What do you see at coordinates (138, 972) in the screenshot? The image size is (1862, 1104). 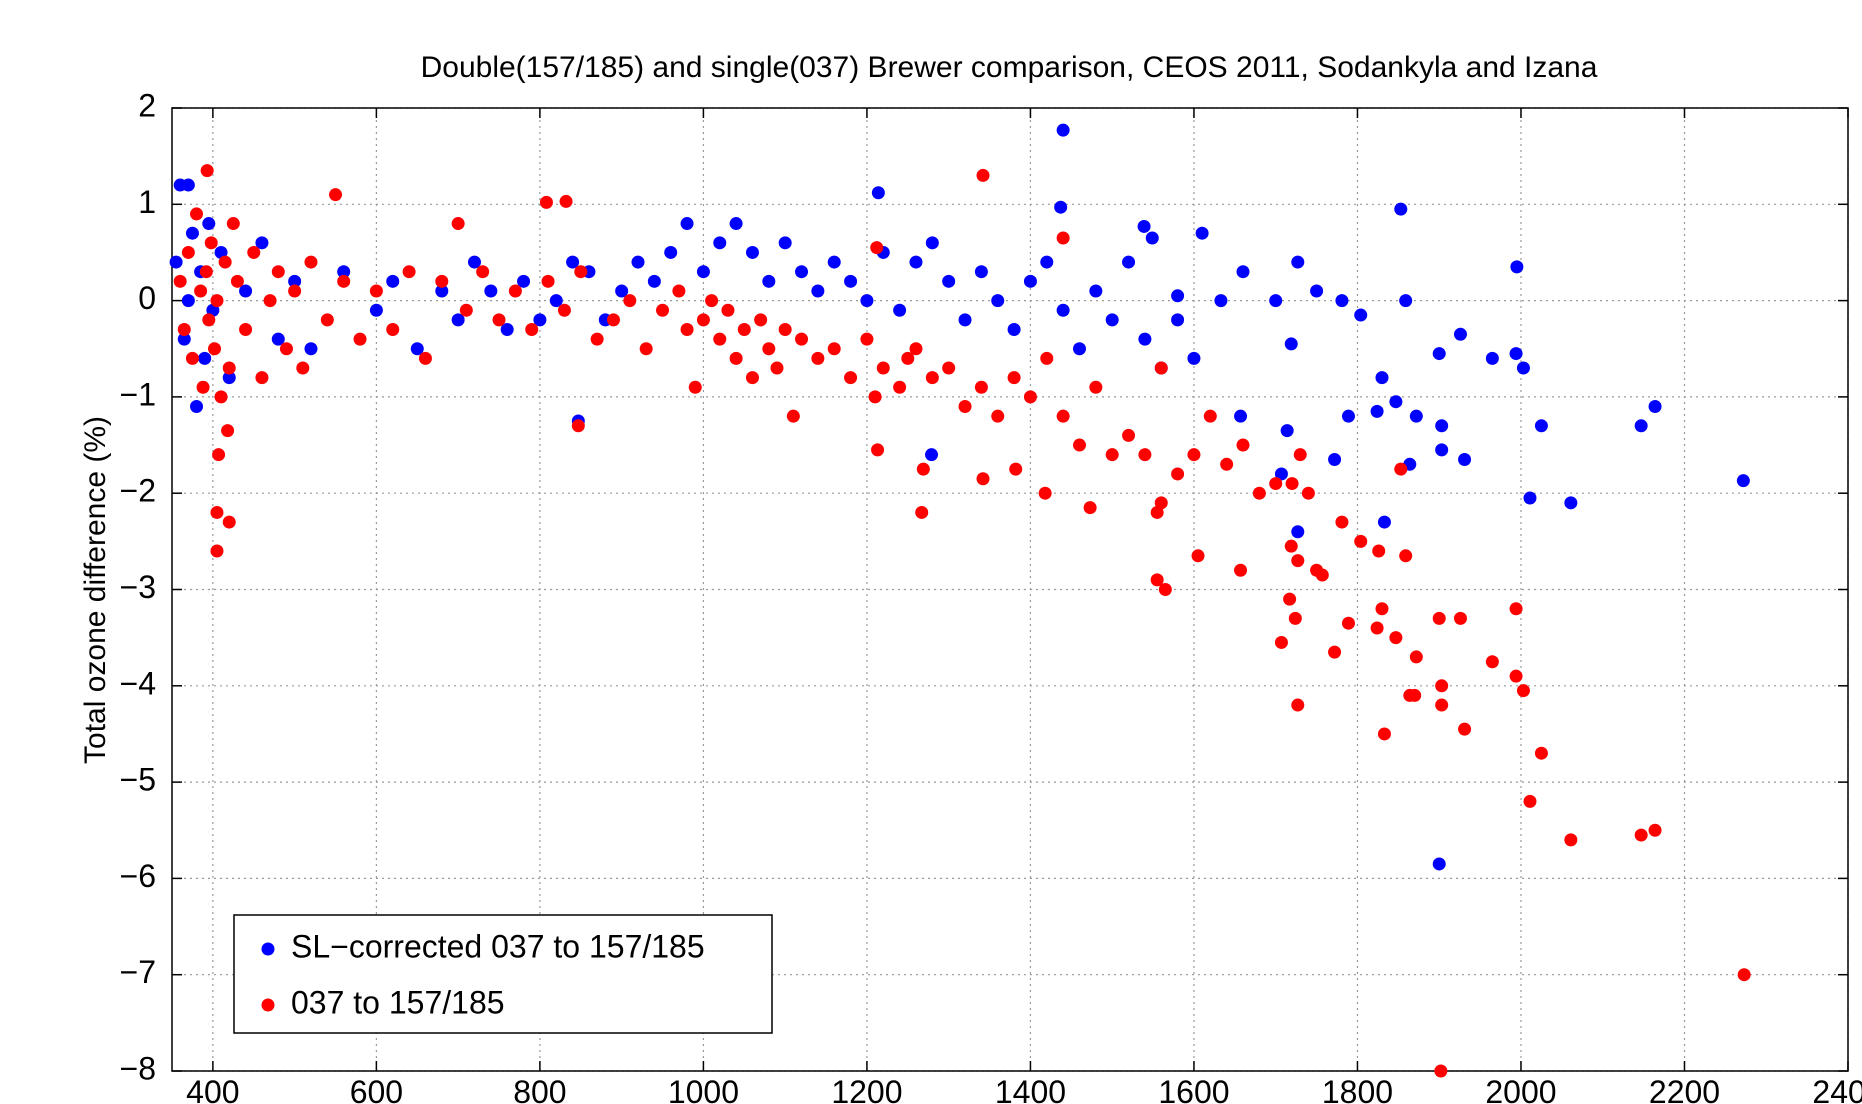 I see `y-tick-label: −7` at bounding box center [138, 972].